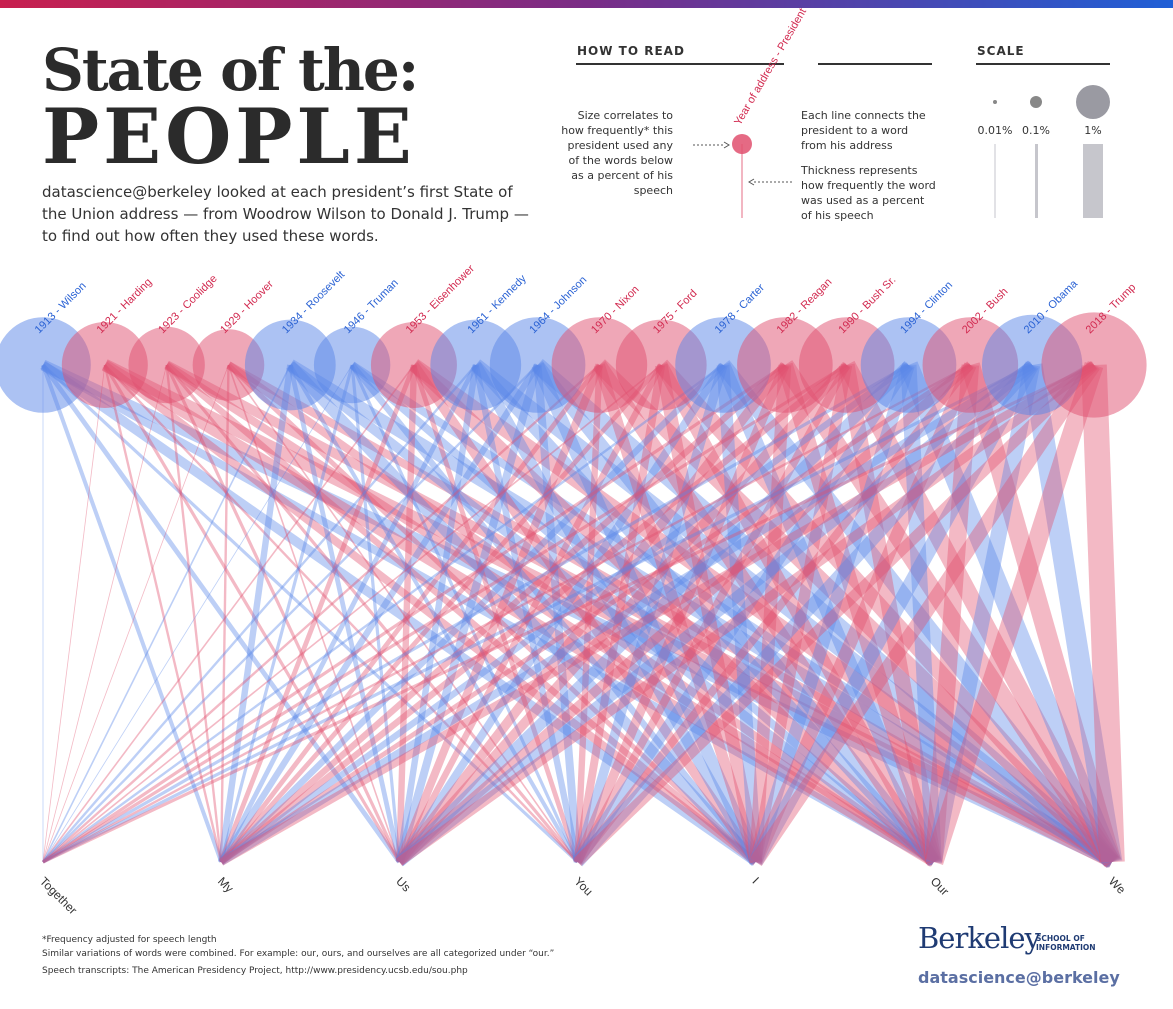 The height and width of the screenshot is (1009, 1173). Describe the element at coordinates (742, 144) in the screenshot. I see `legend-example-node` at that location.